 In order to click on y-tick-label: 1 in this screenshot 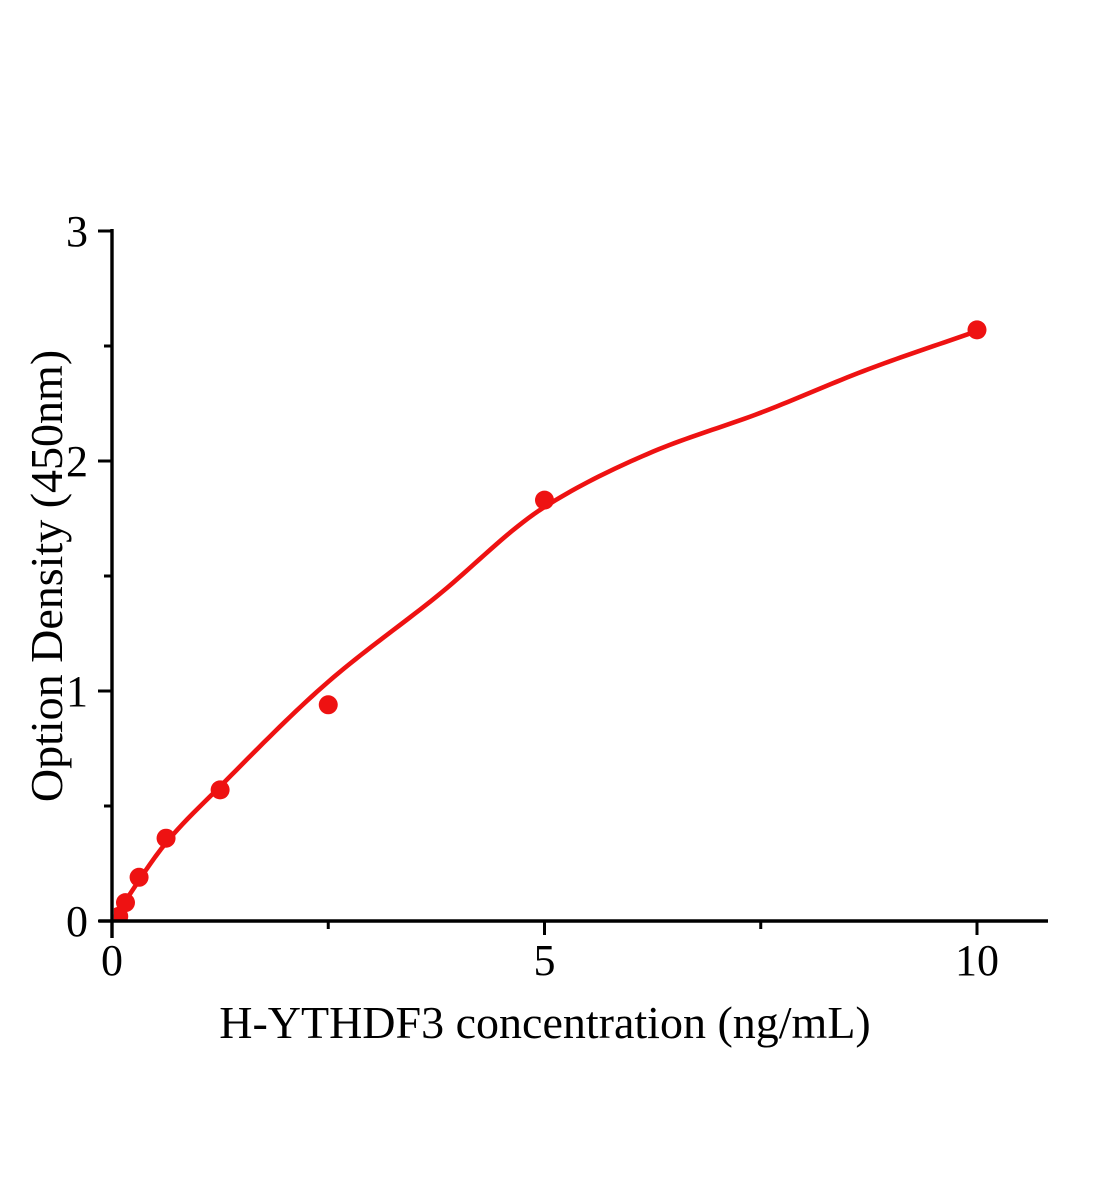, I will do `click(77, 691)`.